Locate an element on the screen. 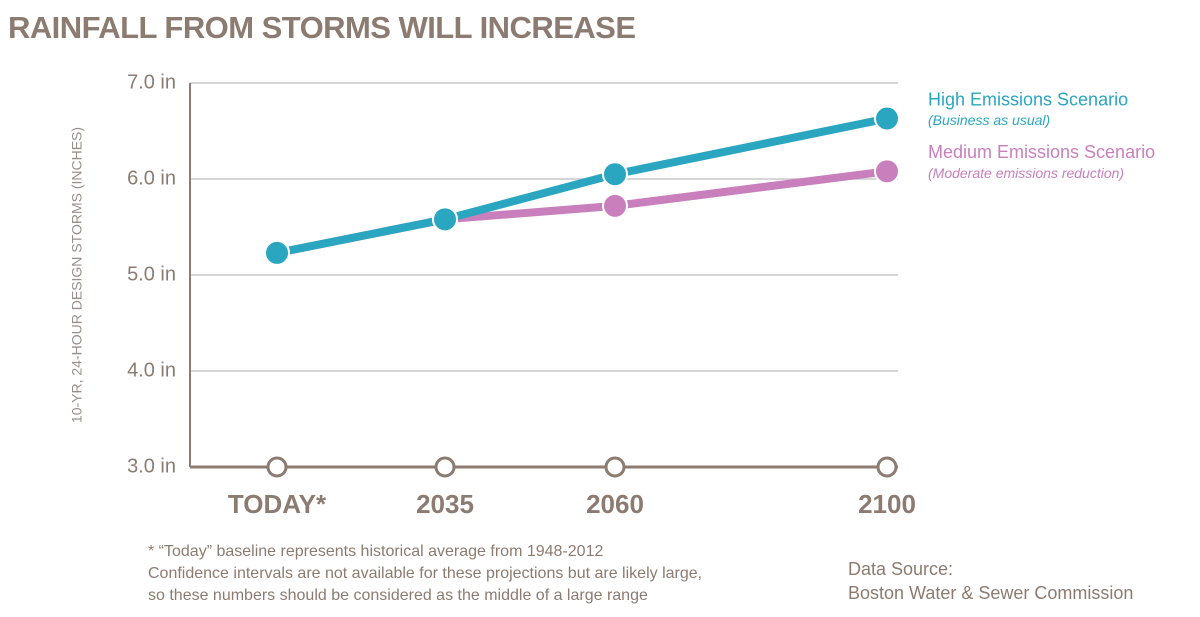 The image size is (1200, 617). x-tick-label: 2035 is located at coordinates (445, 504).